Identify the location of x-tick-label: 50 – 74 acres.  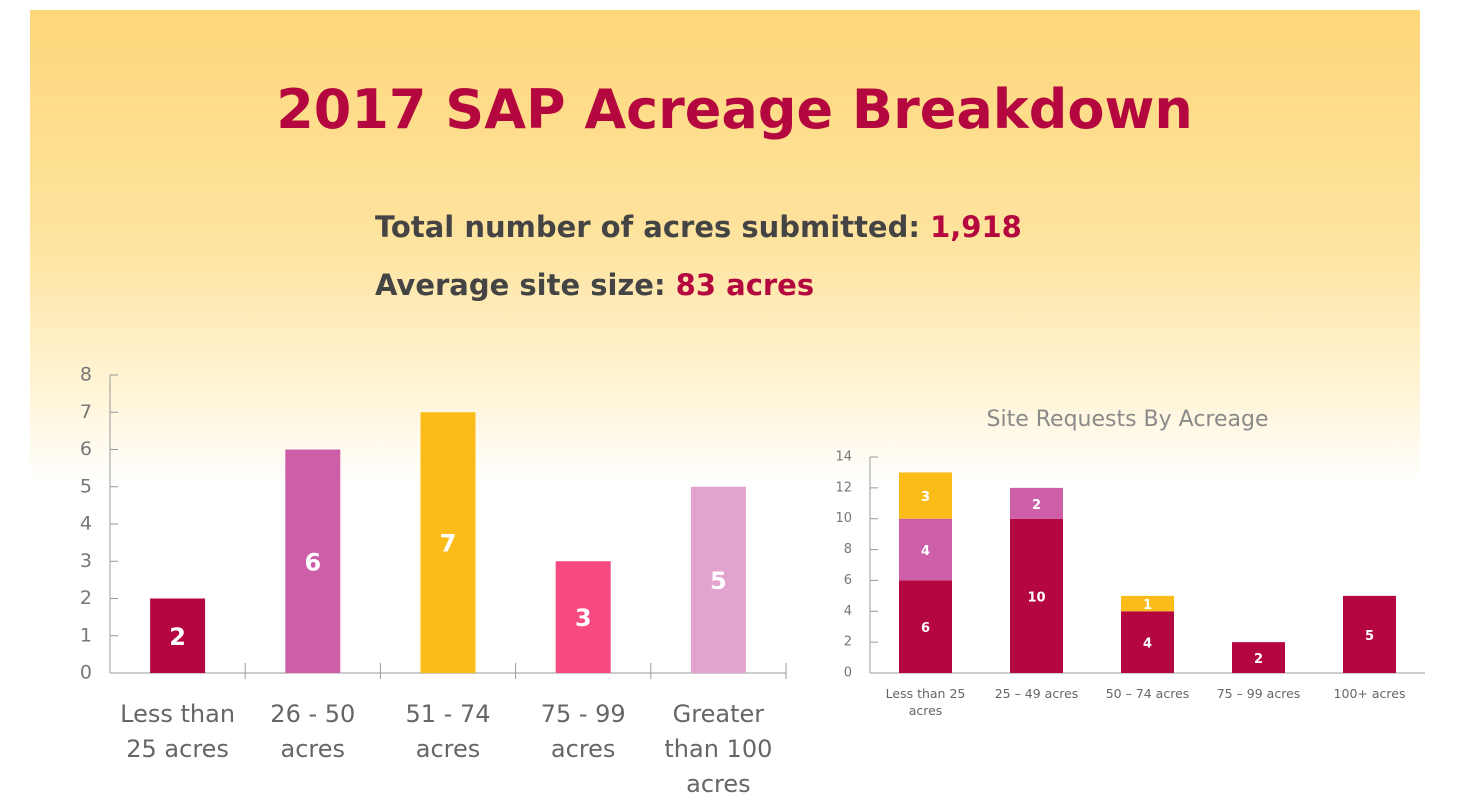
(1147, 693).